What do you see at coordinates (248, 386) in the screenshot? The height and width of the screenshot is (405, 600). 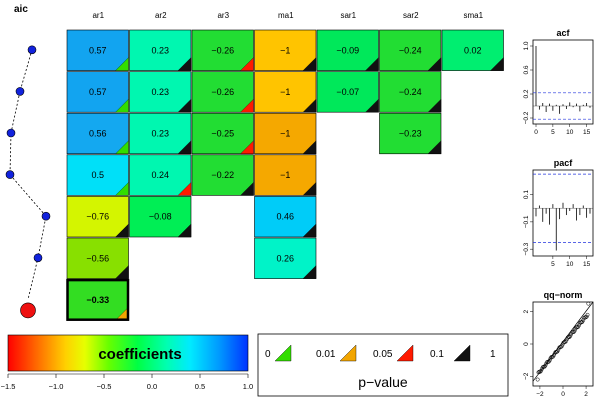 I see `colorbar-tick-label: 1.0` at bounding box center [248, 386].